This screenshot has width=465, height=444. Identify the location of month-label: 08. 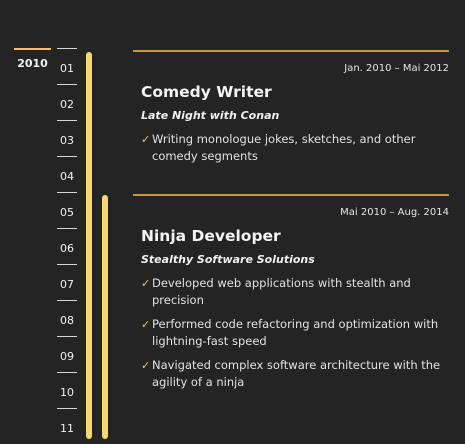
(67, 320).